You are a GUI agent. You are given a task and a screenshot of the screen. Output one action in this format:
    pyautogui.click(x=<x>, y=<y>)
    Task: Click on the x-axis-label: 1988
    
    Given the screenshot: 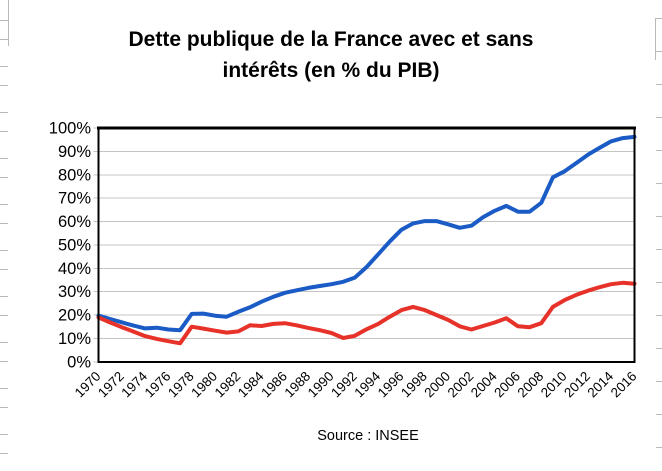 What is the action you would take?
    pyautogui.click(x=298, y=385)
    